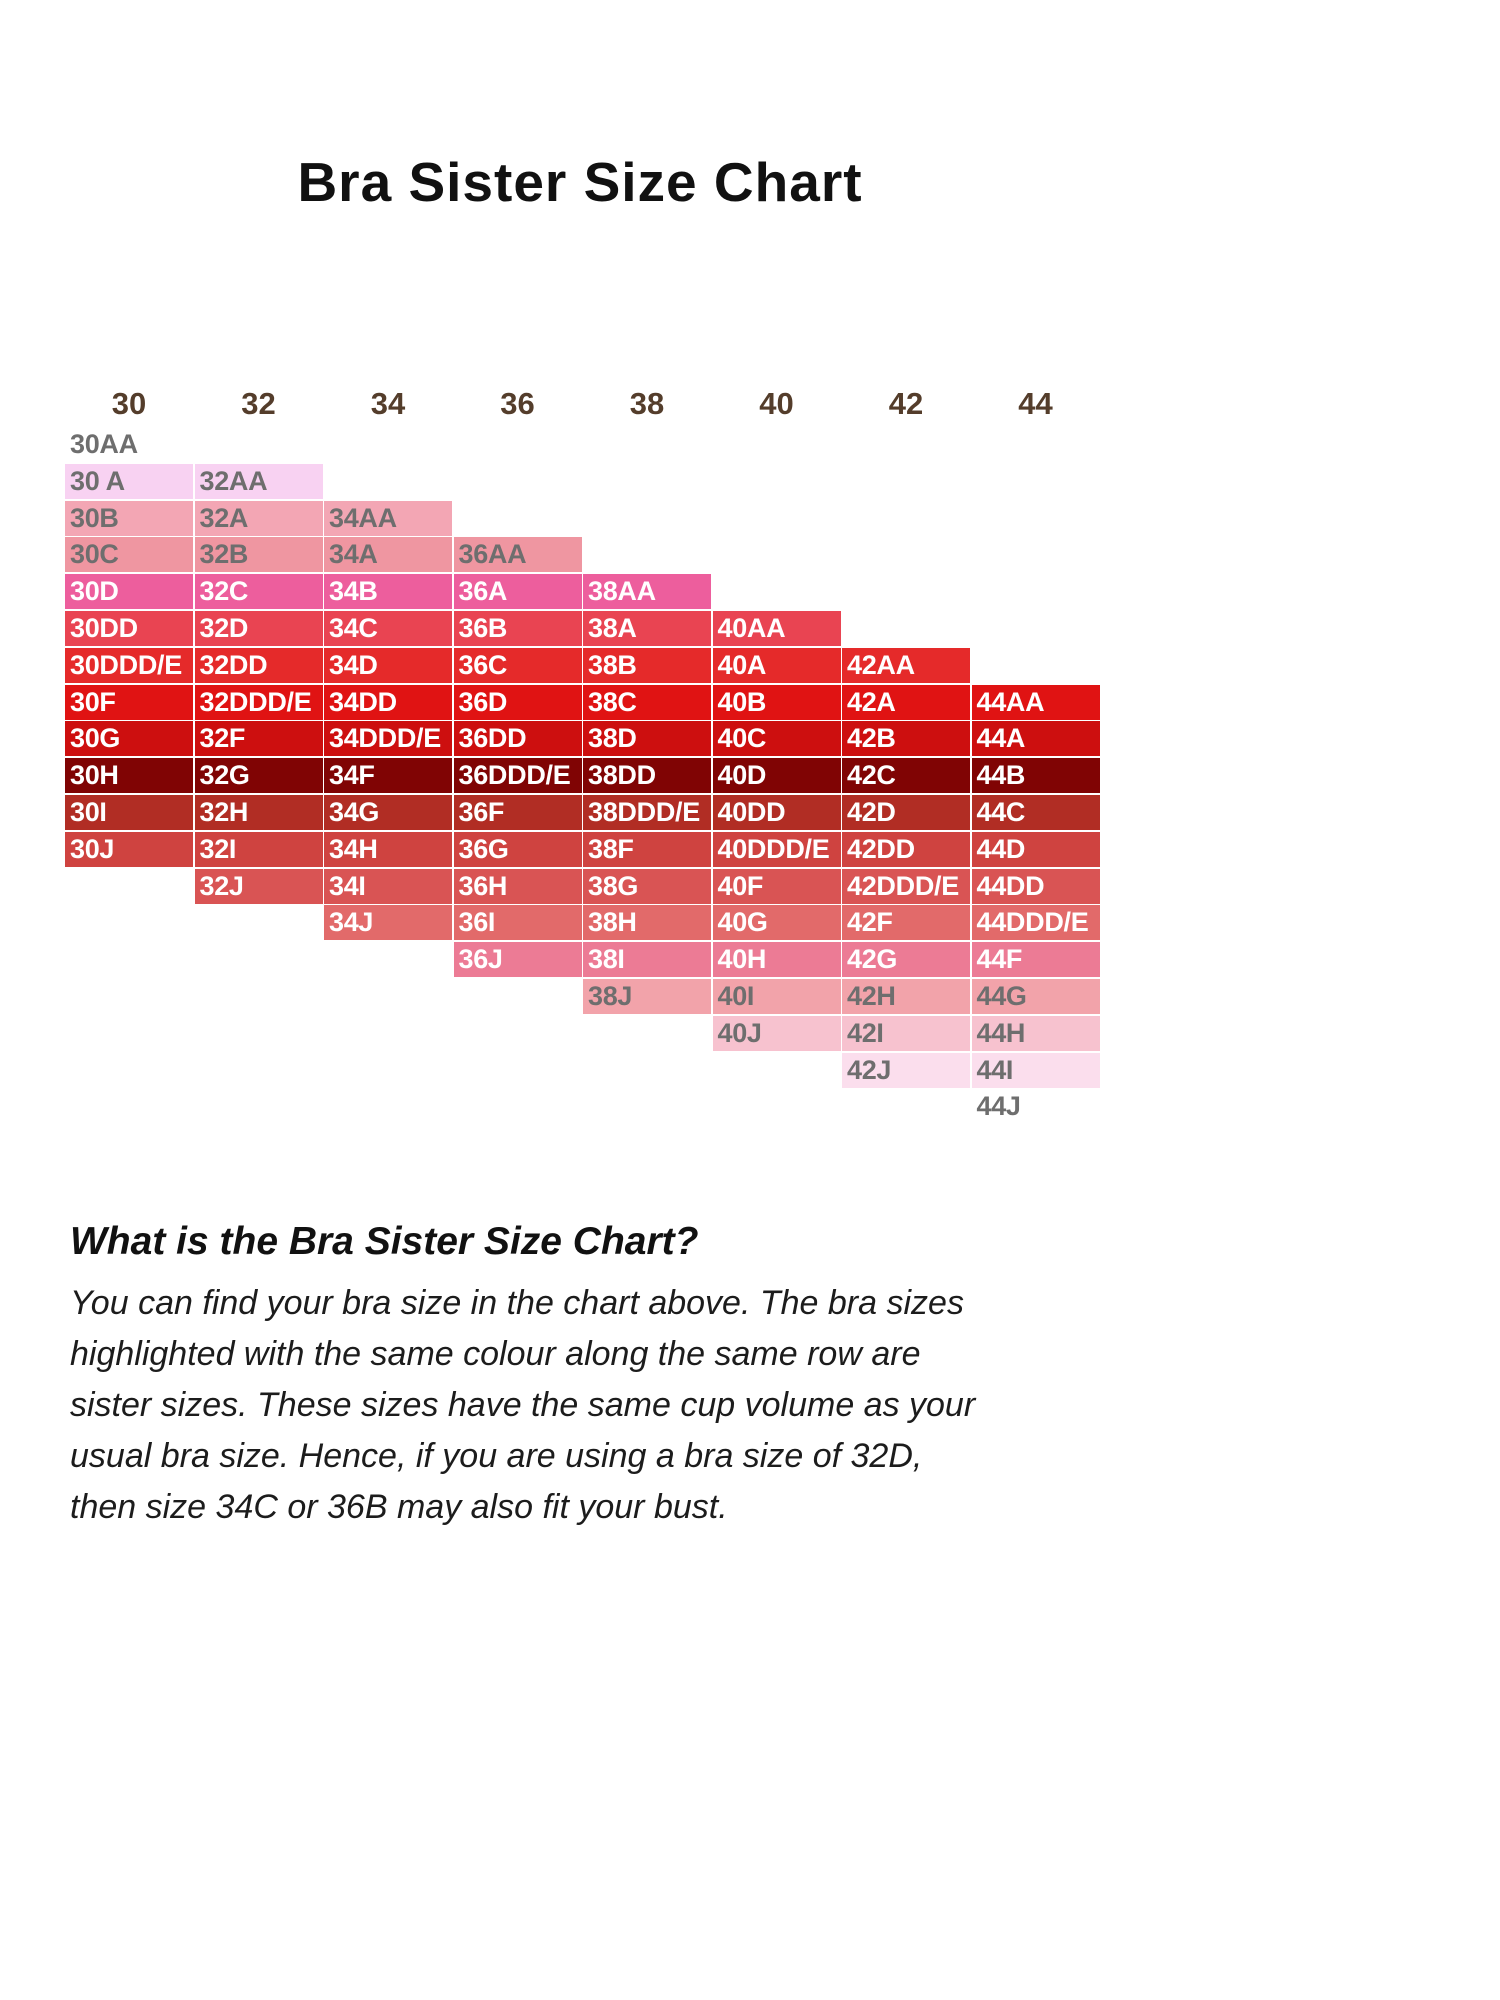 This screenshot has height=2000, width=1500. I want to click on band-header-34: 34, so click(388, 403).